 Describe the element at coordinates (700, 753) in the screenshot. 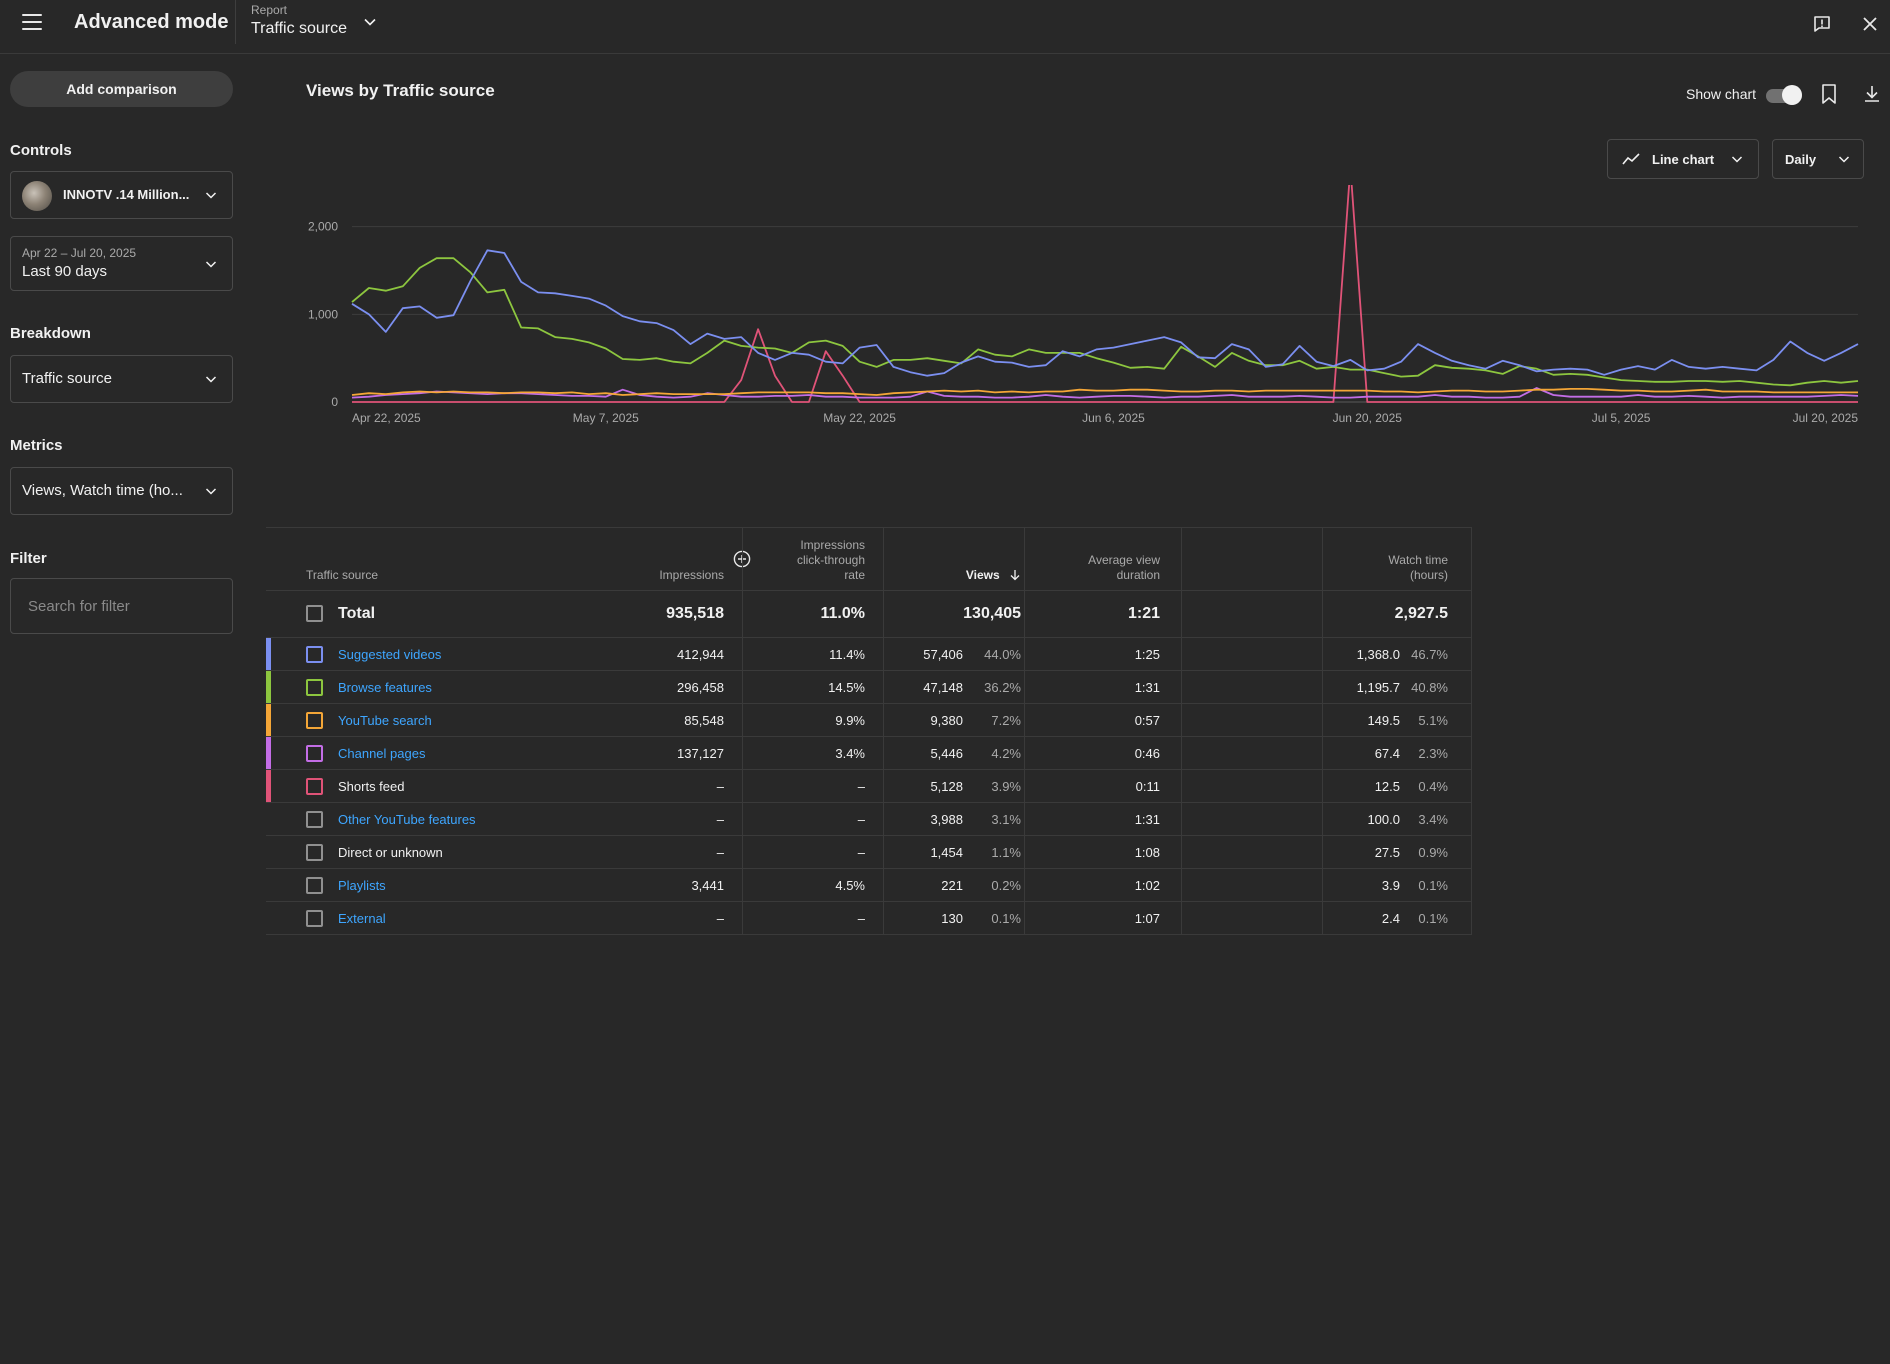

I see `row-impressions: 137,127` at that location.